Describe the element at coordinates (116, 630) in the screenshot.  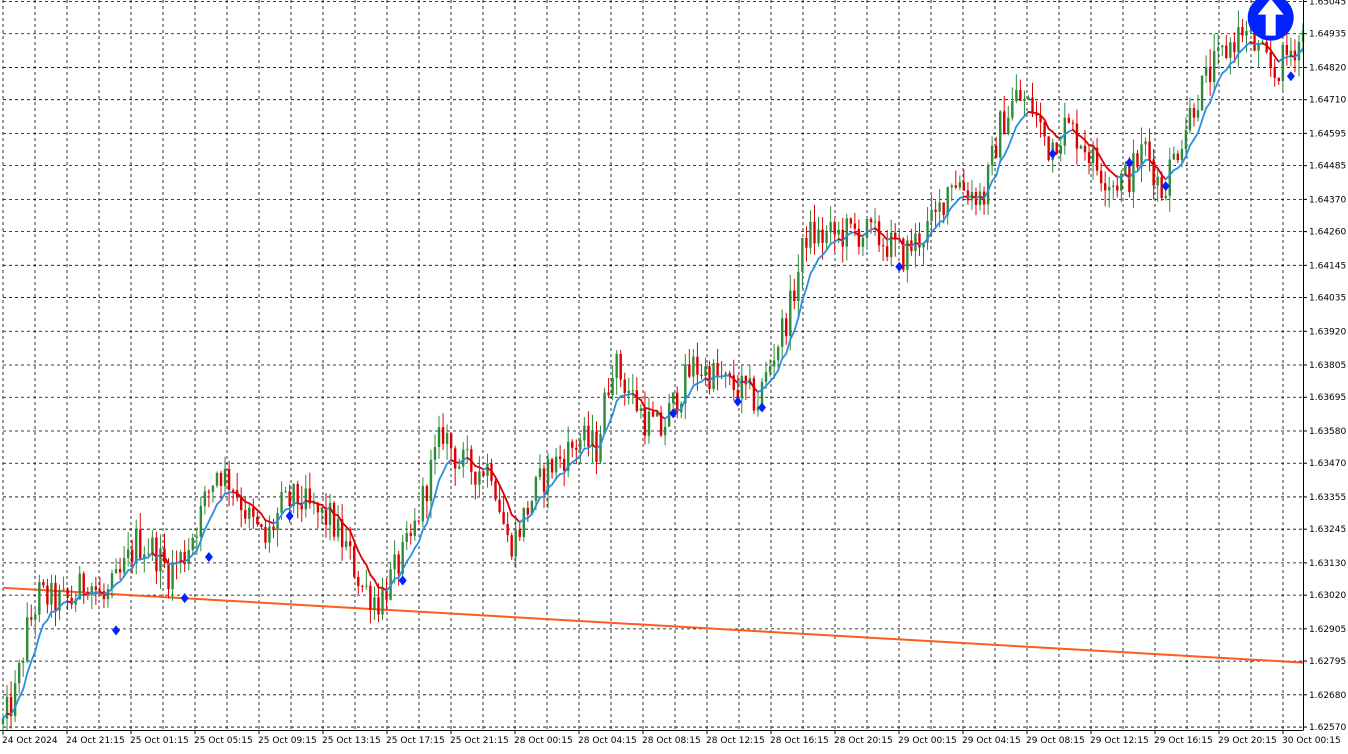
I see `diamond-marker` at that location.